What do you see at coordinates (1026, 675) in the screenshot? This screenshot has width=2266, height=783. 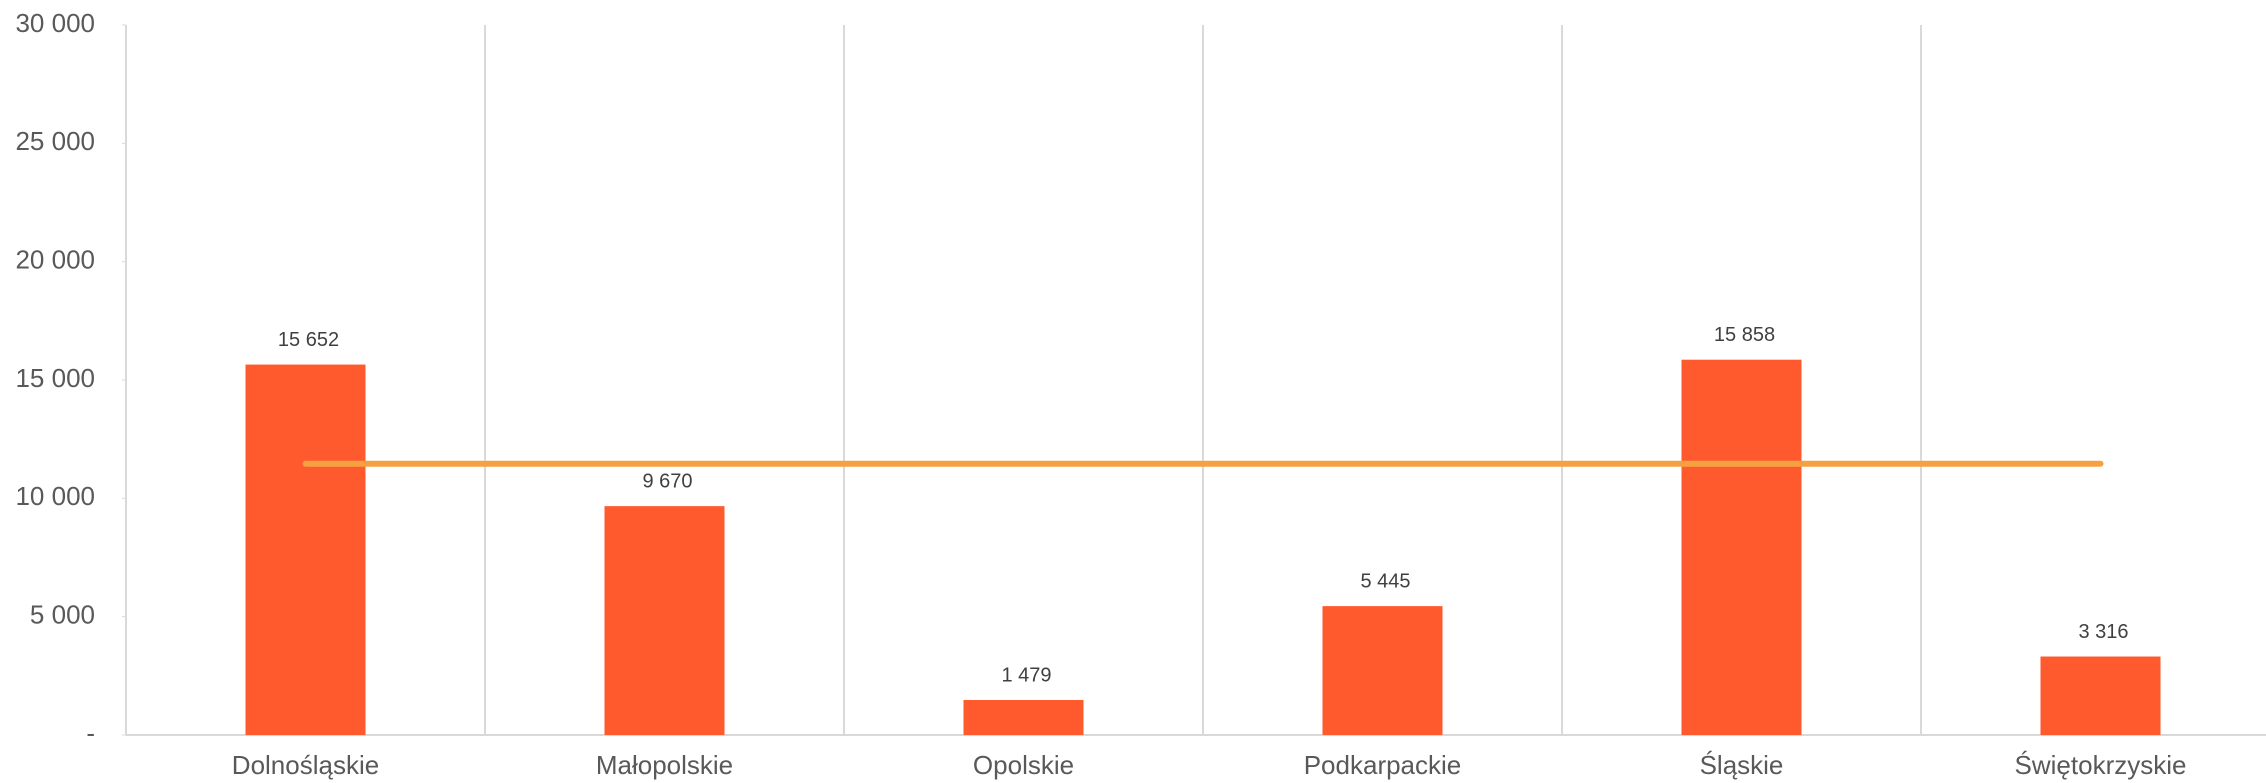 I see `data-label: 1 479` at bounding box center [1026, 675].